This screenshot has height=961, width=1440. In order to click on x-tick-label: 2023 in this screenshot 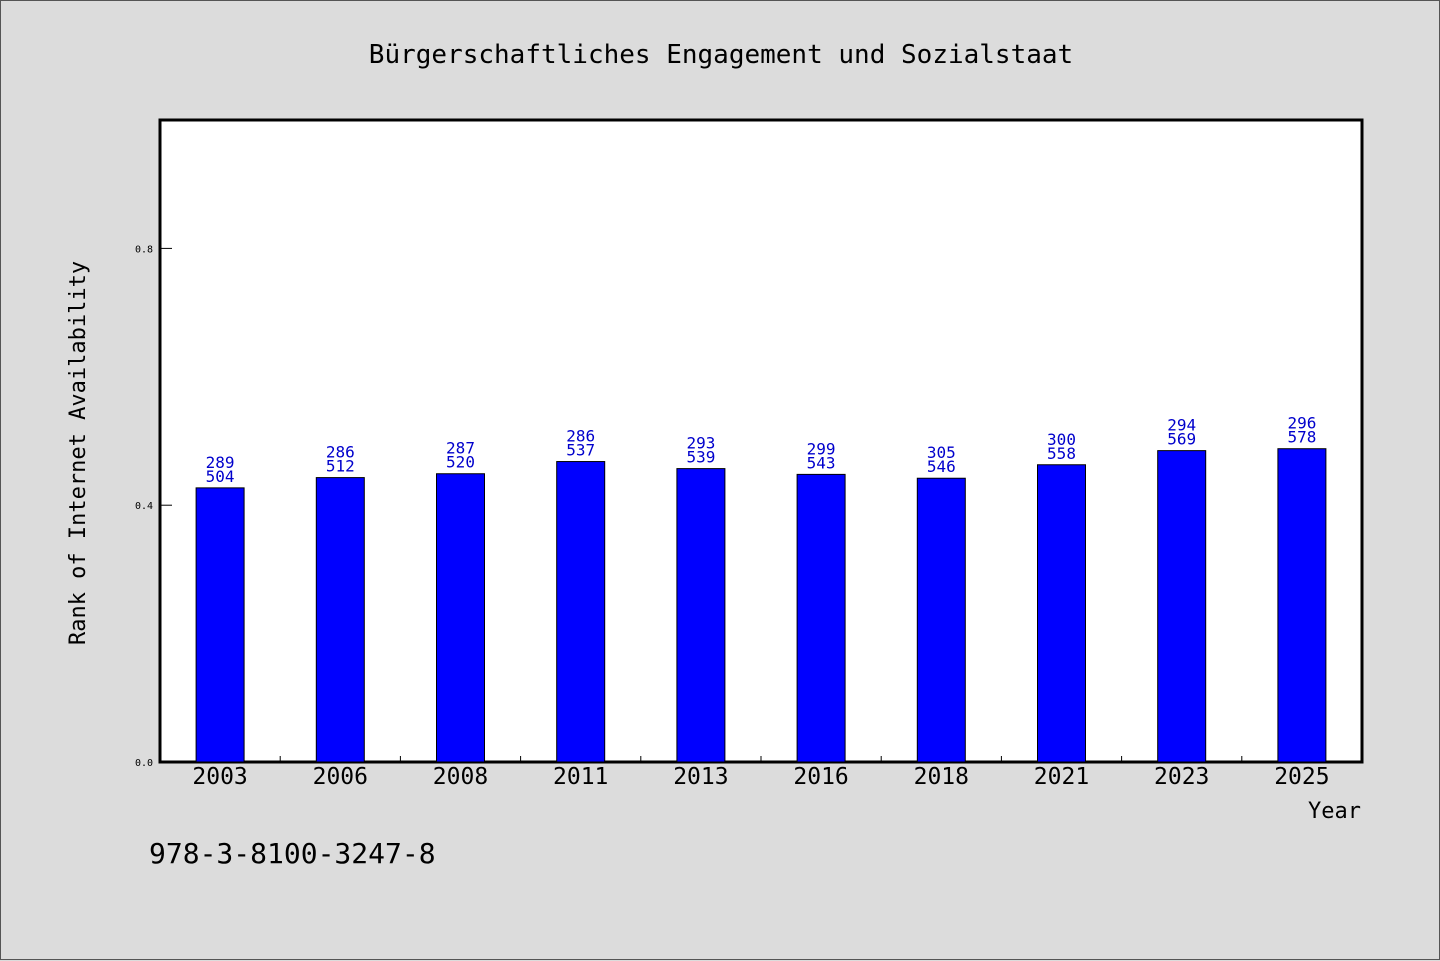, I will do `click(1181, 777)`.